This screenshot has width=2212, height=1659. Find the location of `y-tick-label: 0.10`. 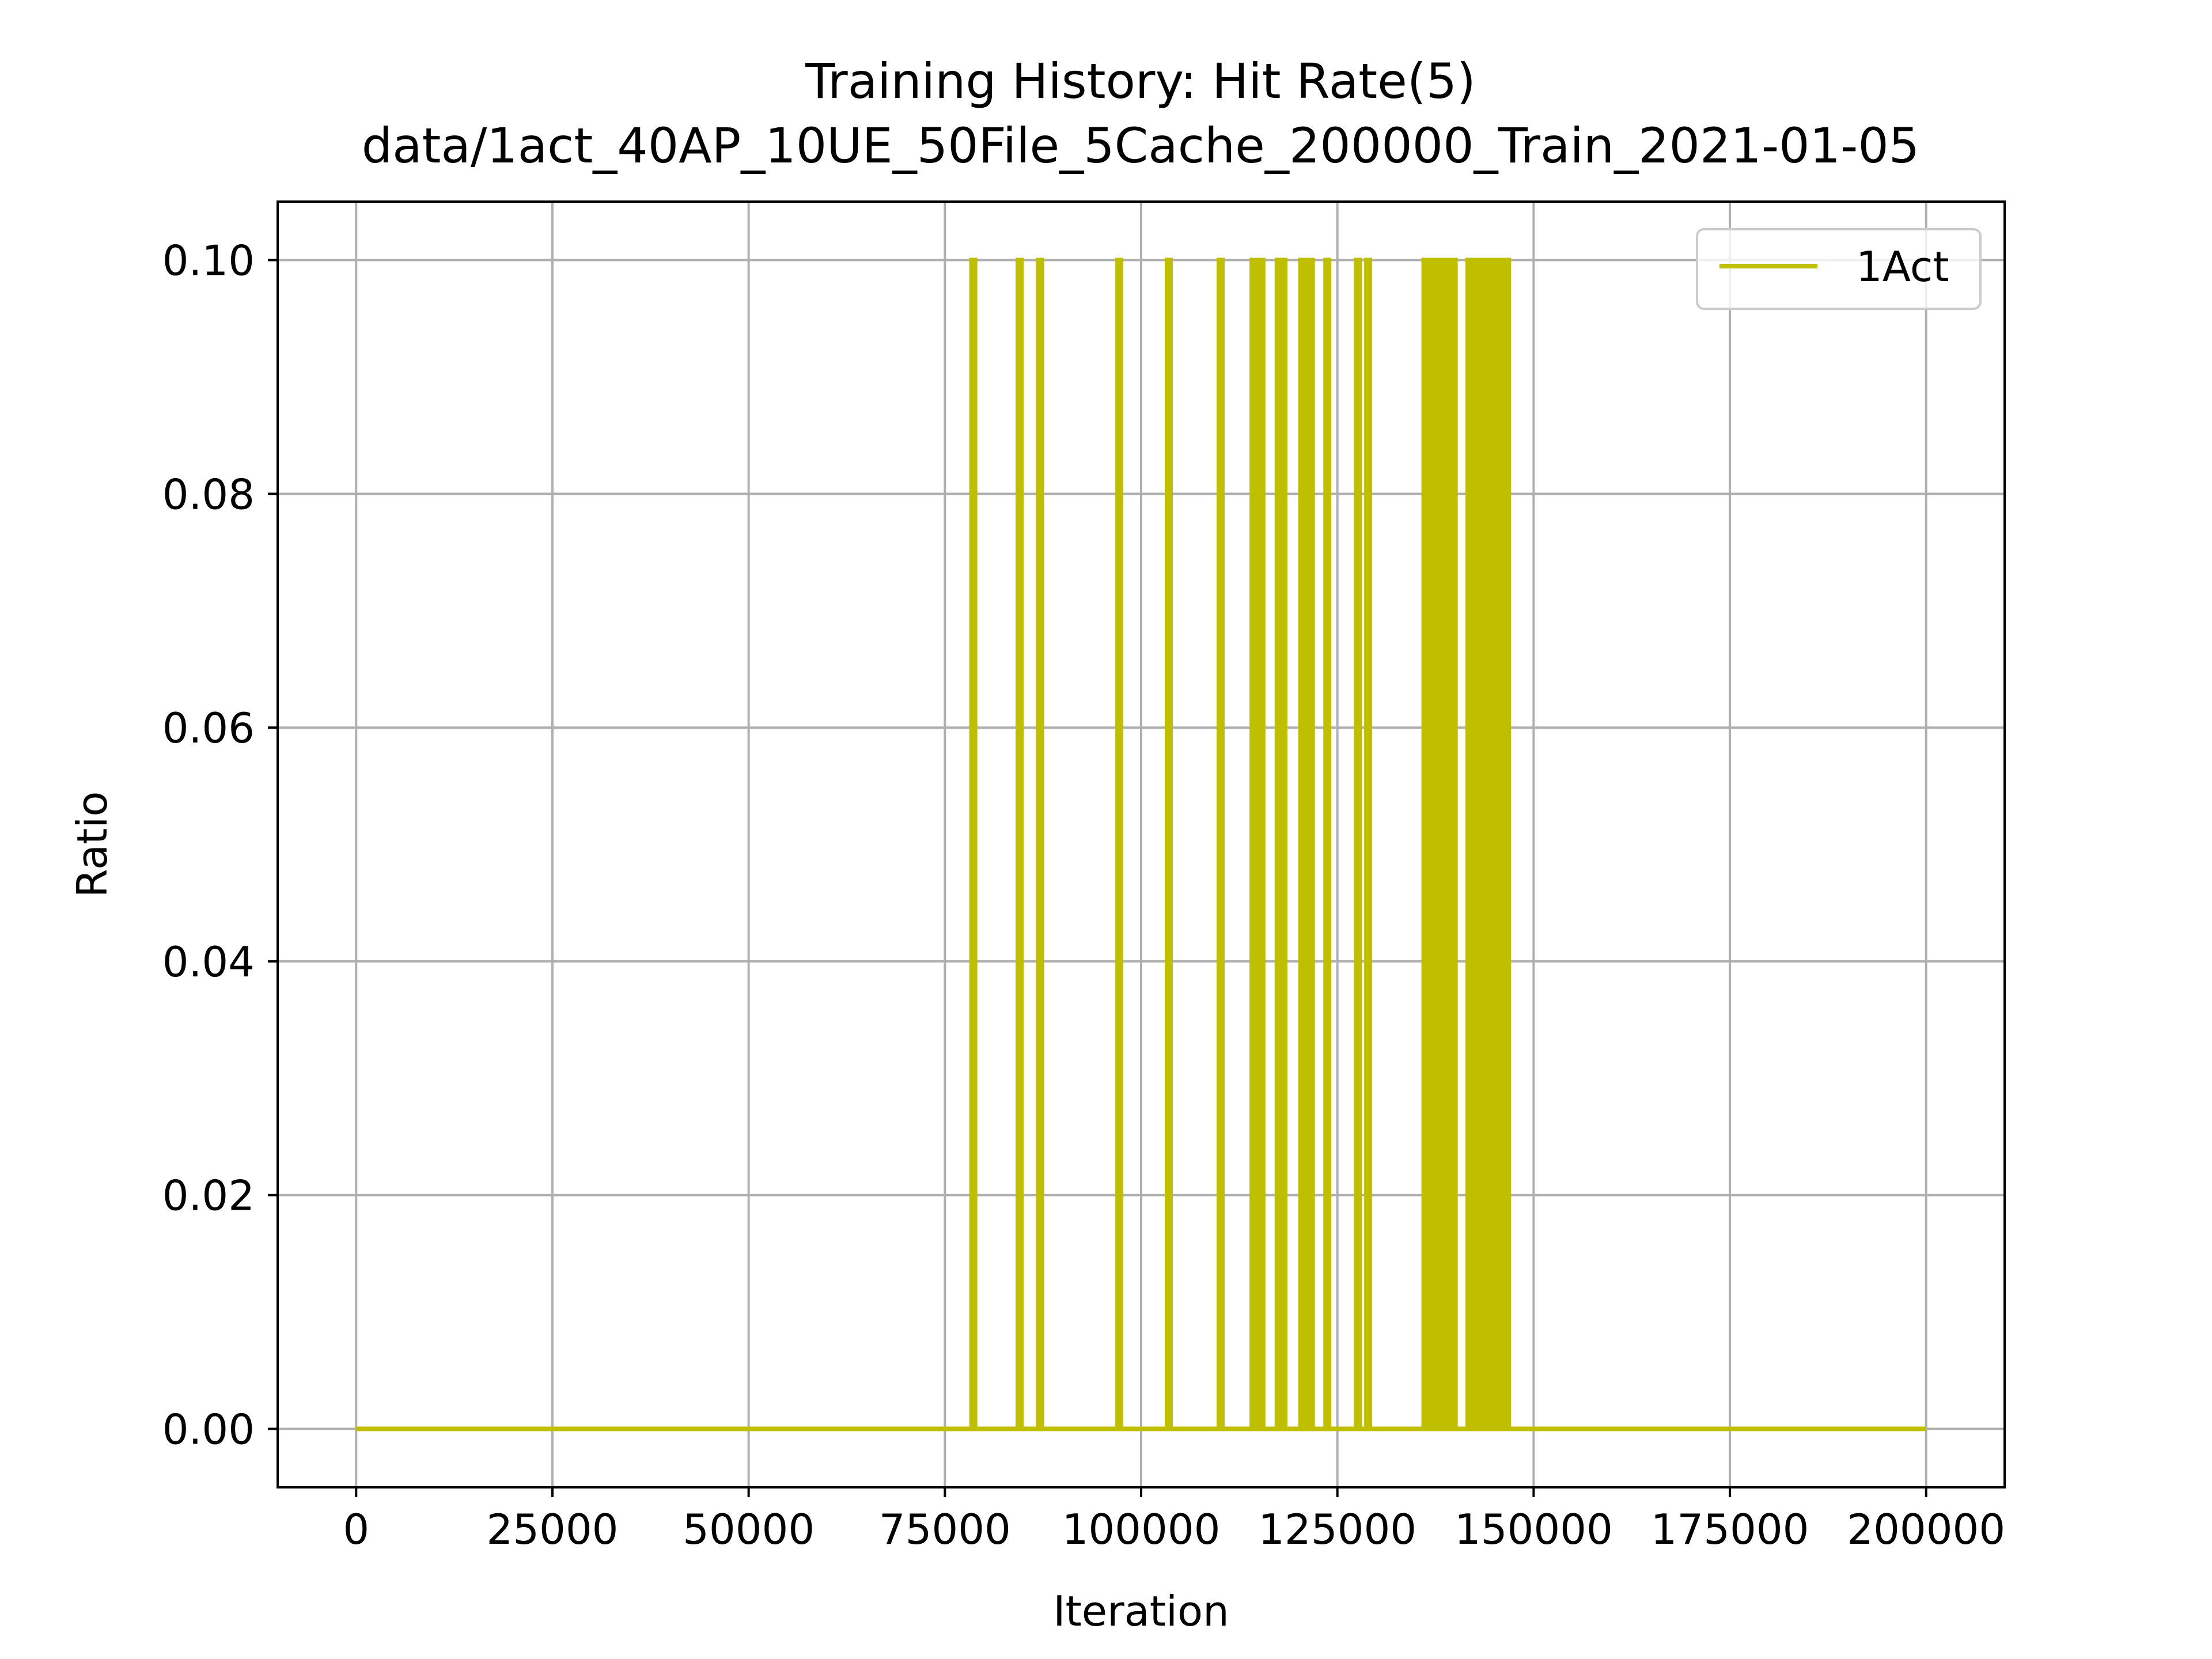

y-tick-label: 0.10 is located at coordinates (208, 260).